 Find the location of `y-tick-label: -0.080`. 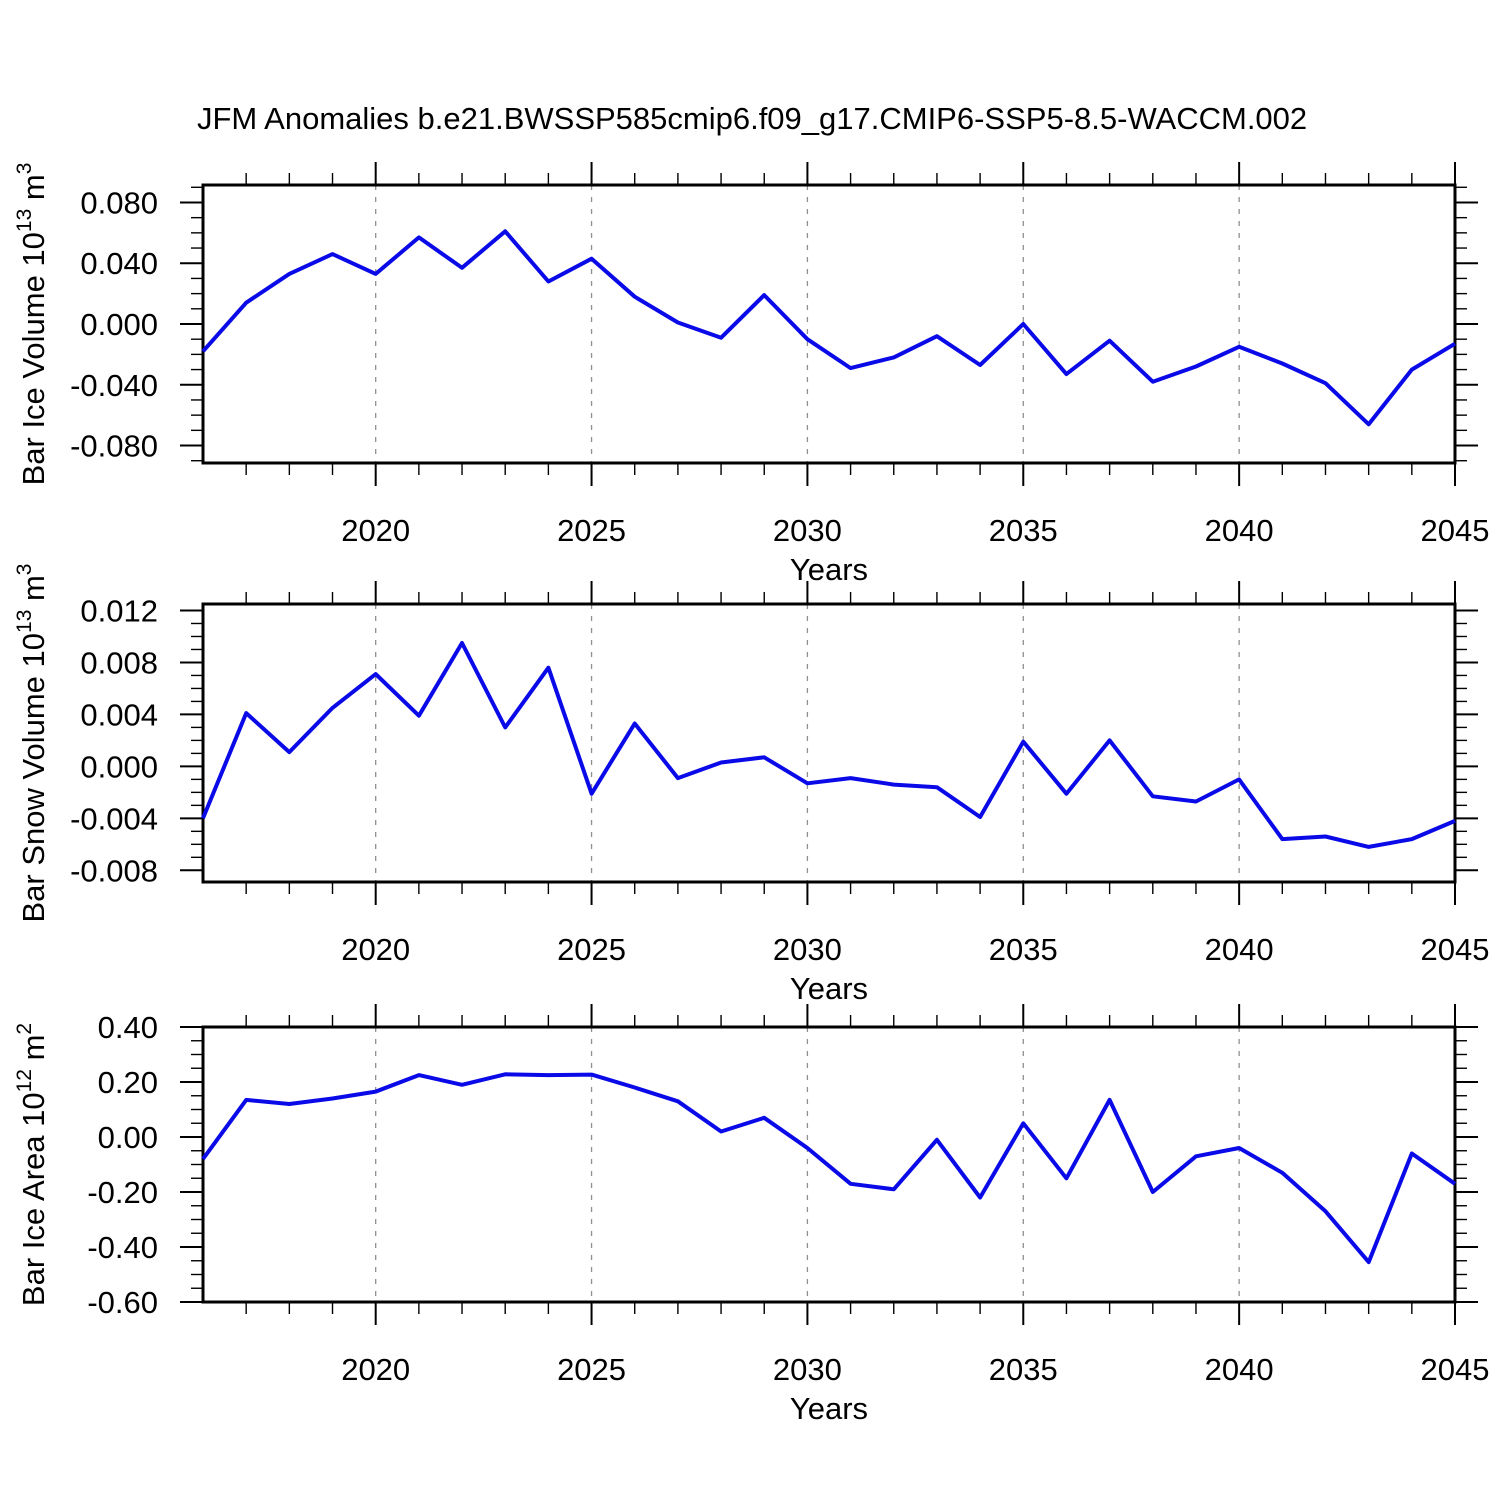

y-tick-label: -0.080 is located at coordinates (114, 446).